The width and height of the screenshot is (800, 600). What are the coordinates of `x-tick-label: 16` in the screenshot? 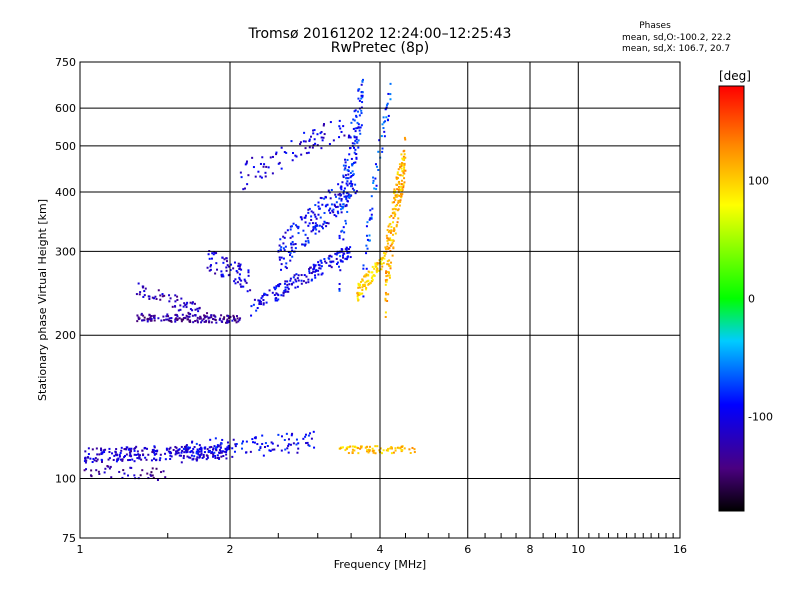 It's located at (680, 549).